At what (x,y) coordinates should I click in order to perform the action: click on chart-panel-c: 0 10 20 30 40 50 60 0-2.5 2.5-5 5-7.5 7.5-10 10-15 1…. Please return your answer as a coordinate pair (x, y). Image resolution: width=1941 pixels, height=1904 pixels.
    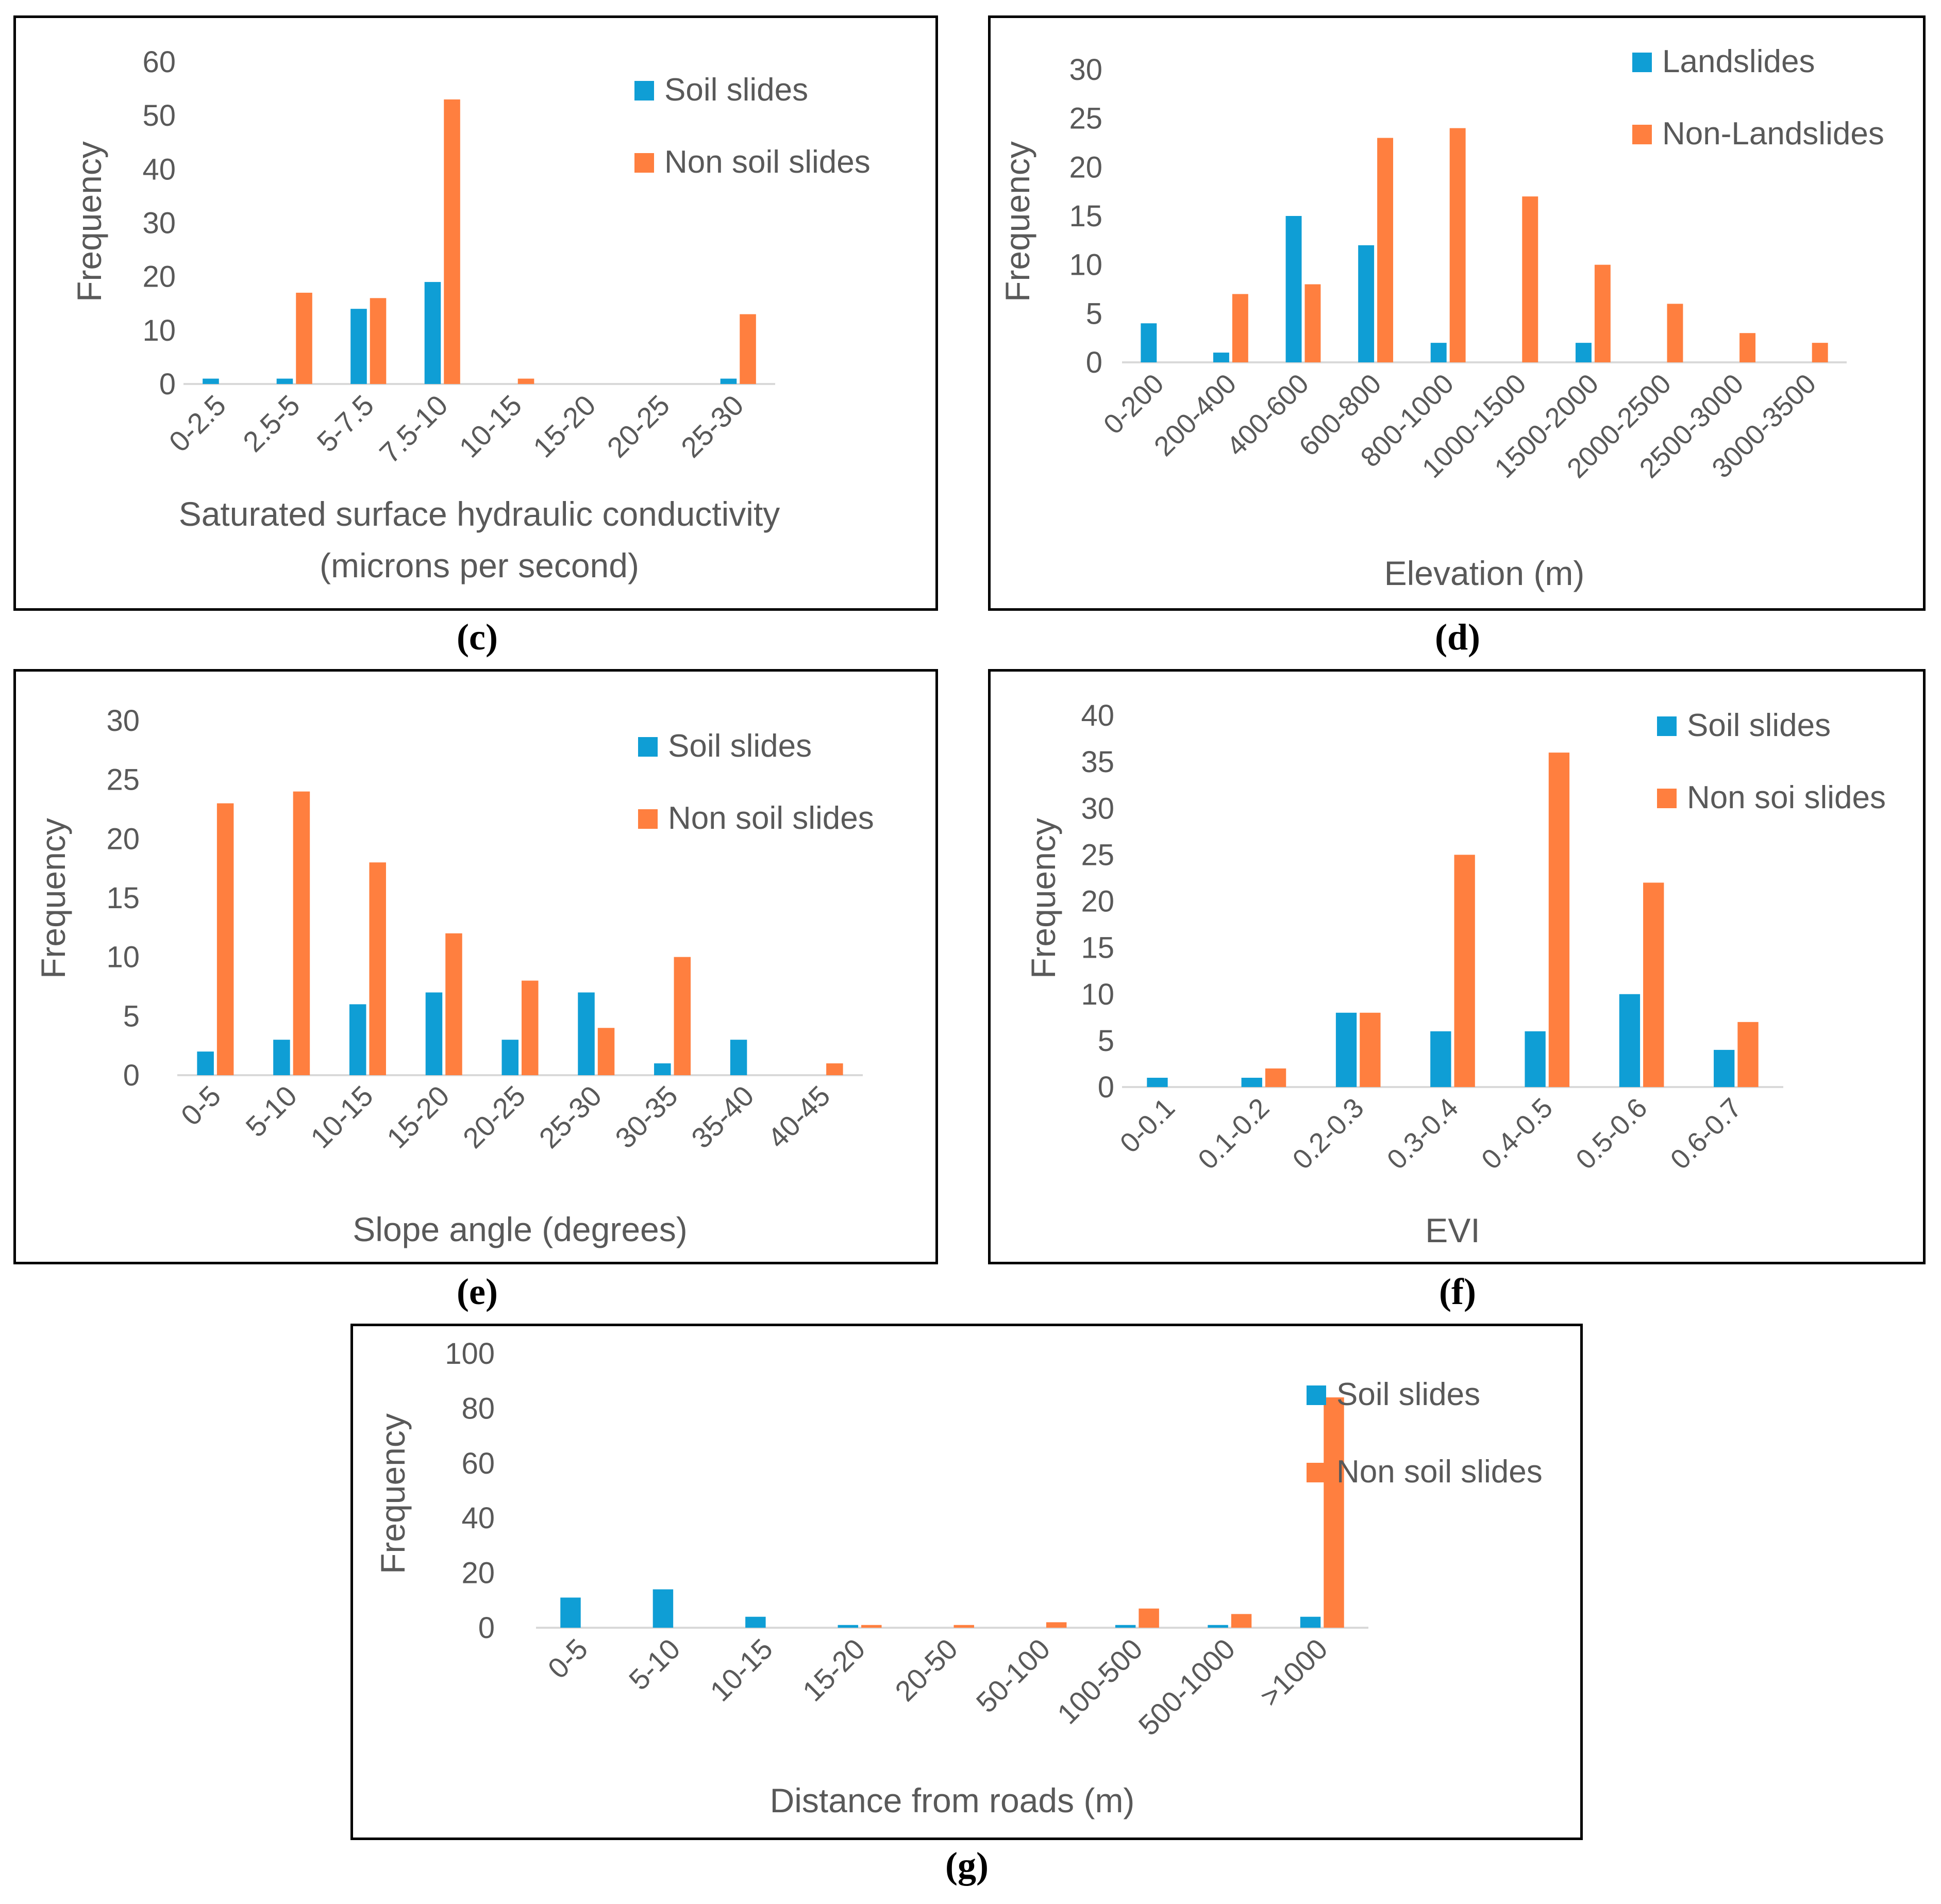
    Looking at the image, I should click on (475, 313).